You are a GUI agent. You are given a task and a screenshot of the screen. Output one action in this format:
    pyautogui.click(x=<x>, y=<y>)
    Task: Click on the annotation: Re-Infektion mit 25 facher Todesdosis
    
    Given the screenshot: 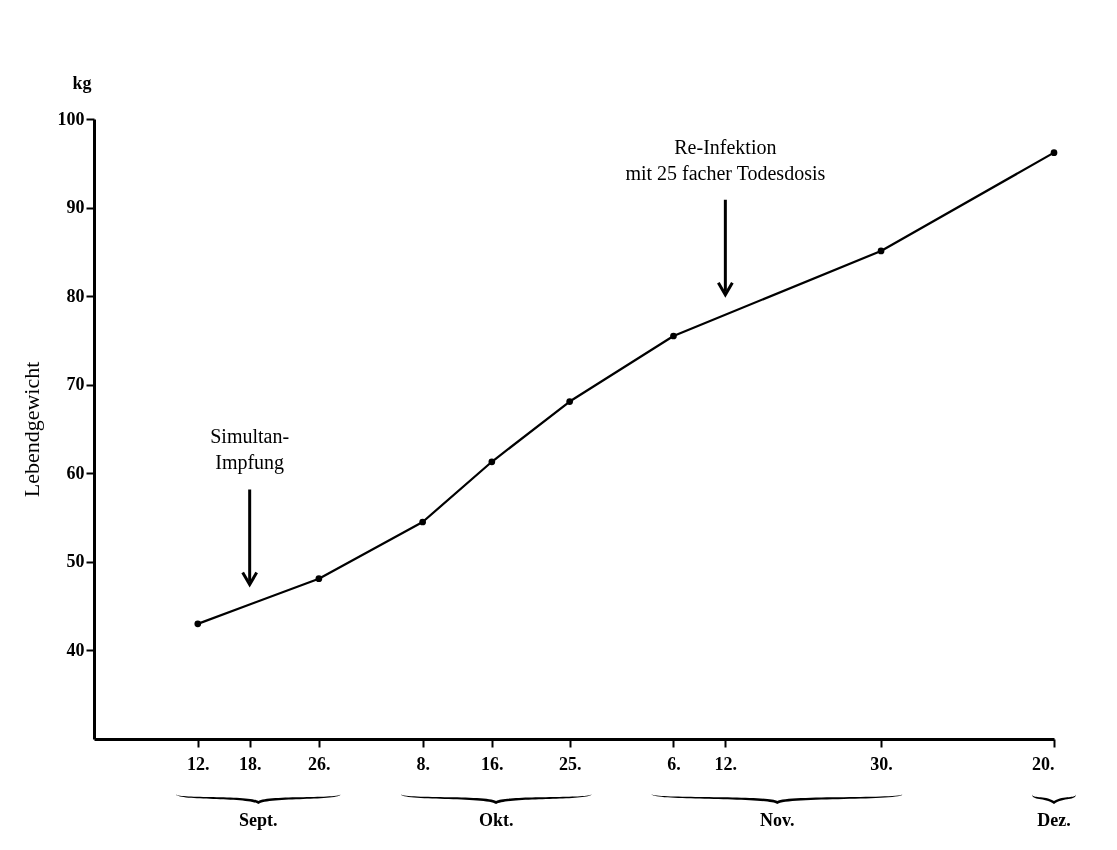 What is the action you would take?
    pyautogui.click(x=725, y=159)
    